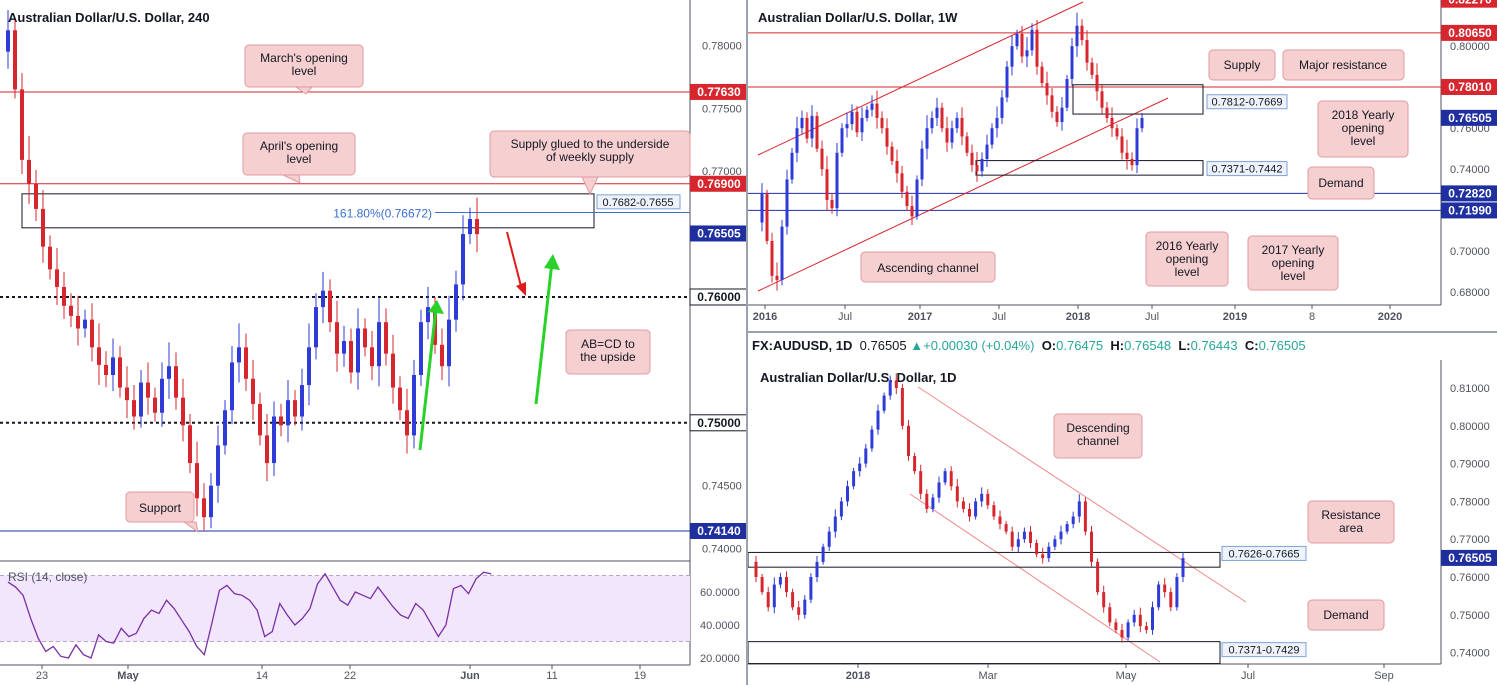 The image size is (1497, 685). I want to click on w-note-channel, so click(928, 267).